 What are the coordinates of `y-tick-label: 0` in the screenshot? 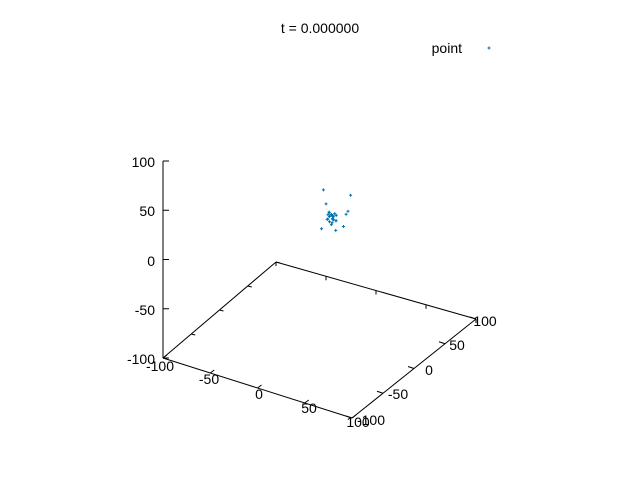 It's located at (429, 370).